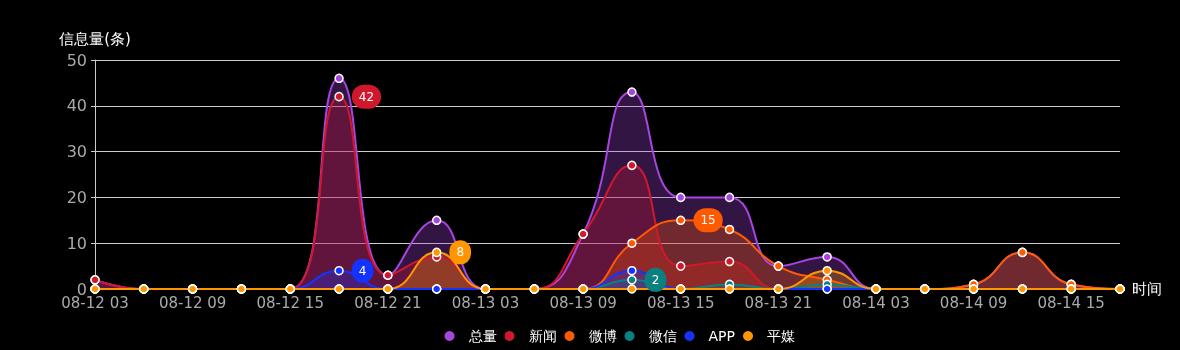 The width and height of the screenshot is (1180, 350). I want to click on data-label: 15, so click(708, 220).